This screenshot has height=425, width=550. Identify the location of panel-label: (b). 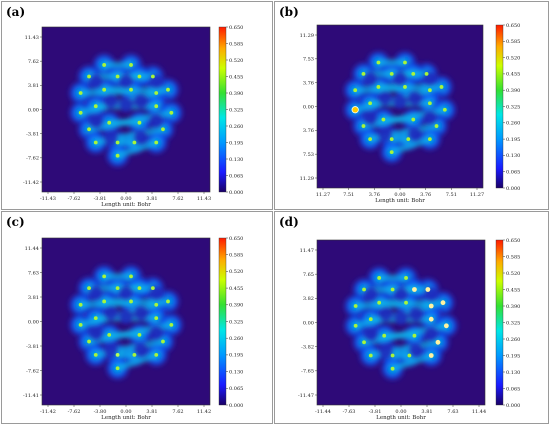
(289, 12).